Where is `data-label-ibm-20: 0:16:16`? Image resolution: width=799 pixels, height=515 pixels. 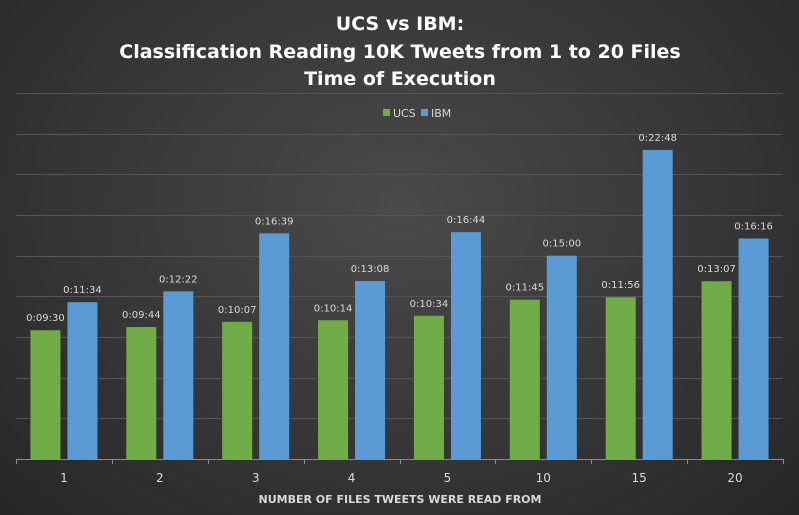
data-label-ibm-20: 0:16:16 is located at coordinates (753, 226).